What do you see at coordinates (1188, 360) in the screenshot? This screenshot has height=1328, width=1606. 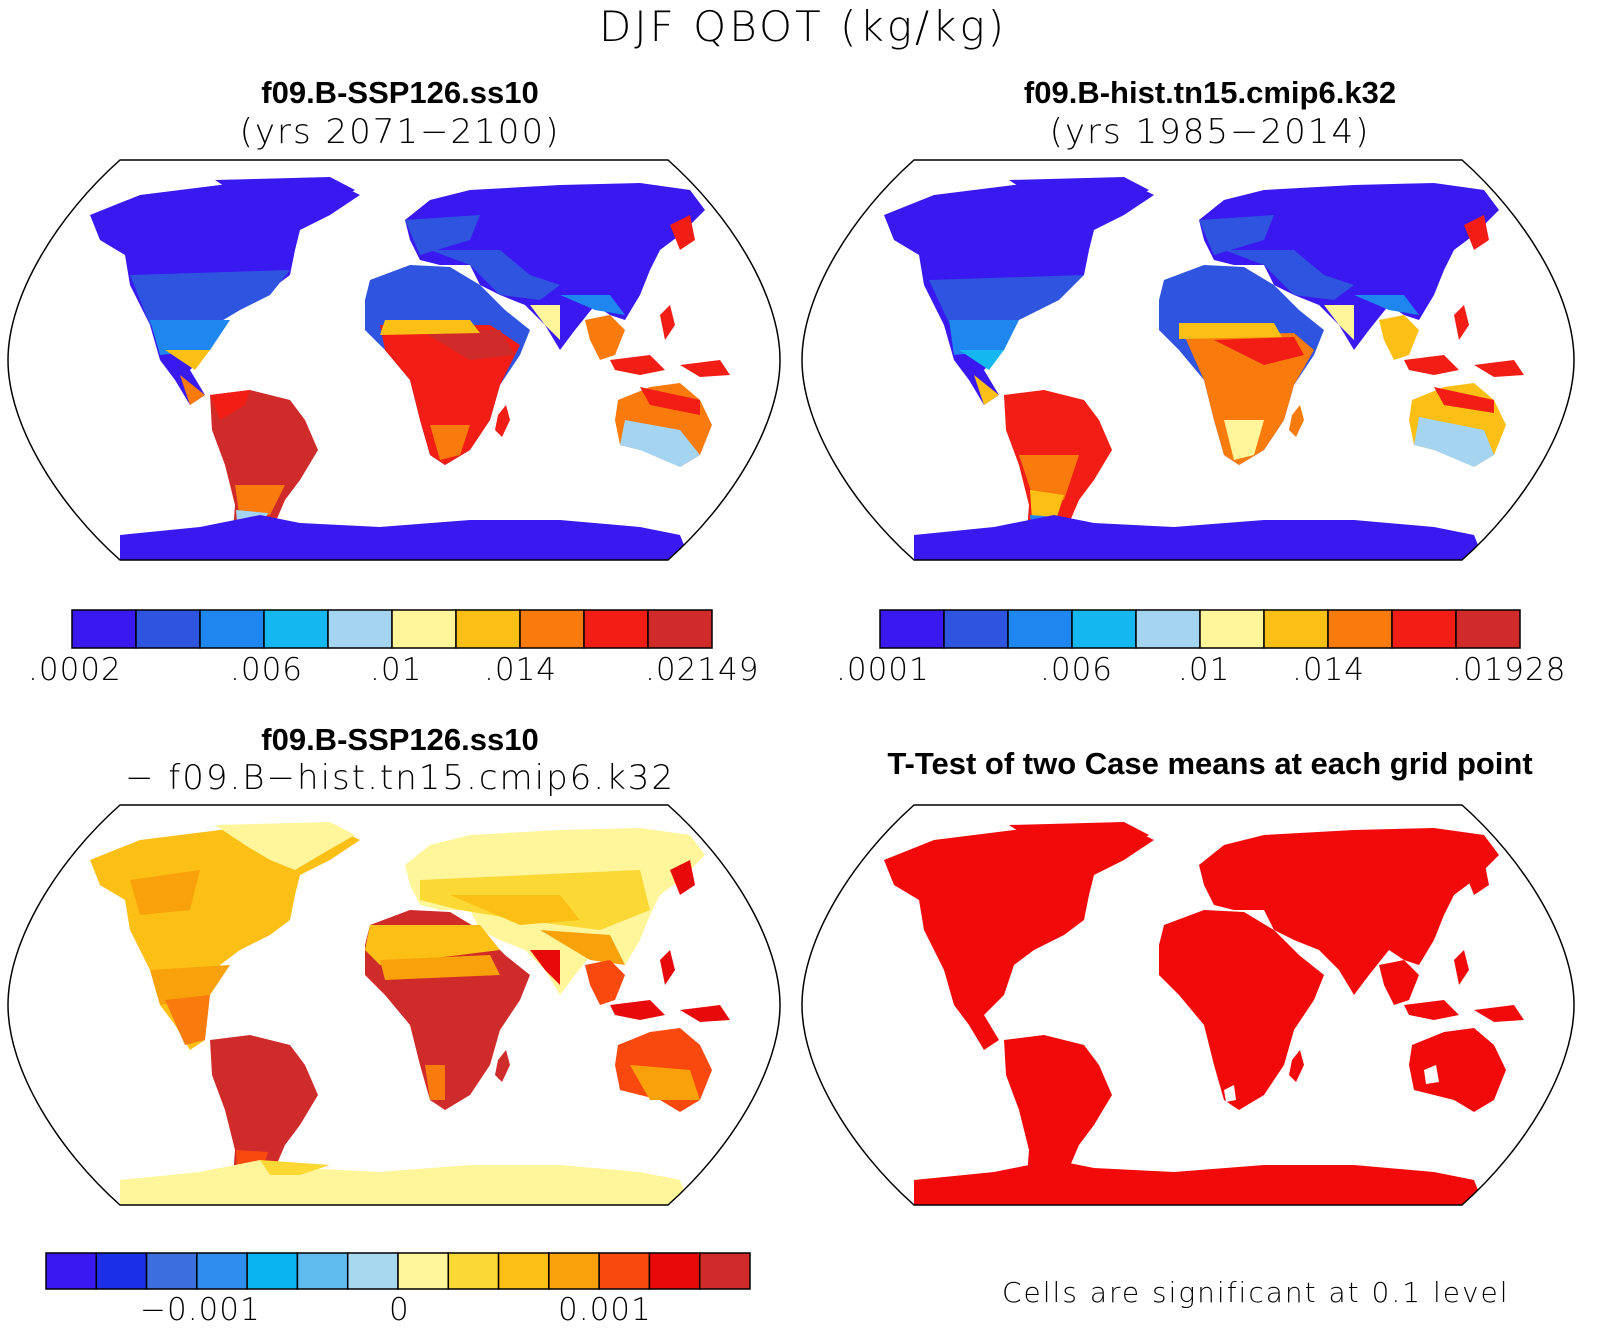 I see `map-panel-case2` at bounding box center [1188, 360].